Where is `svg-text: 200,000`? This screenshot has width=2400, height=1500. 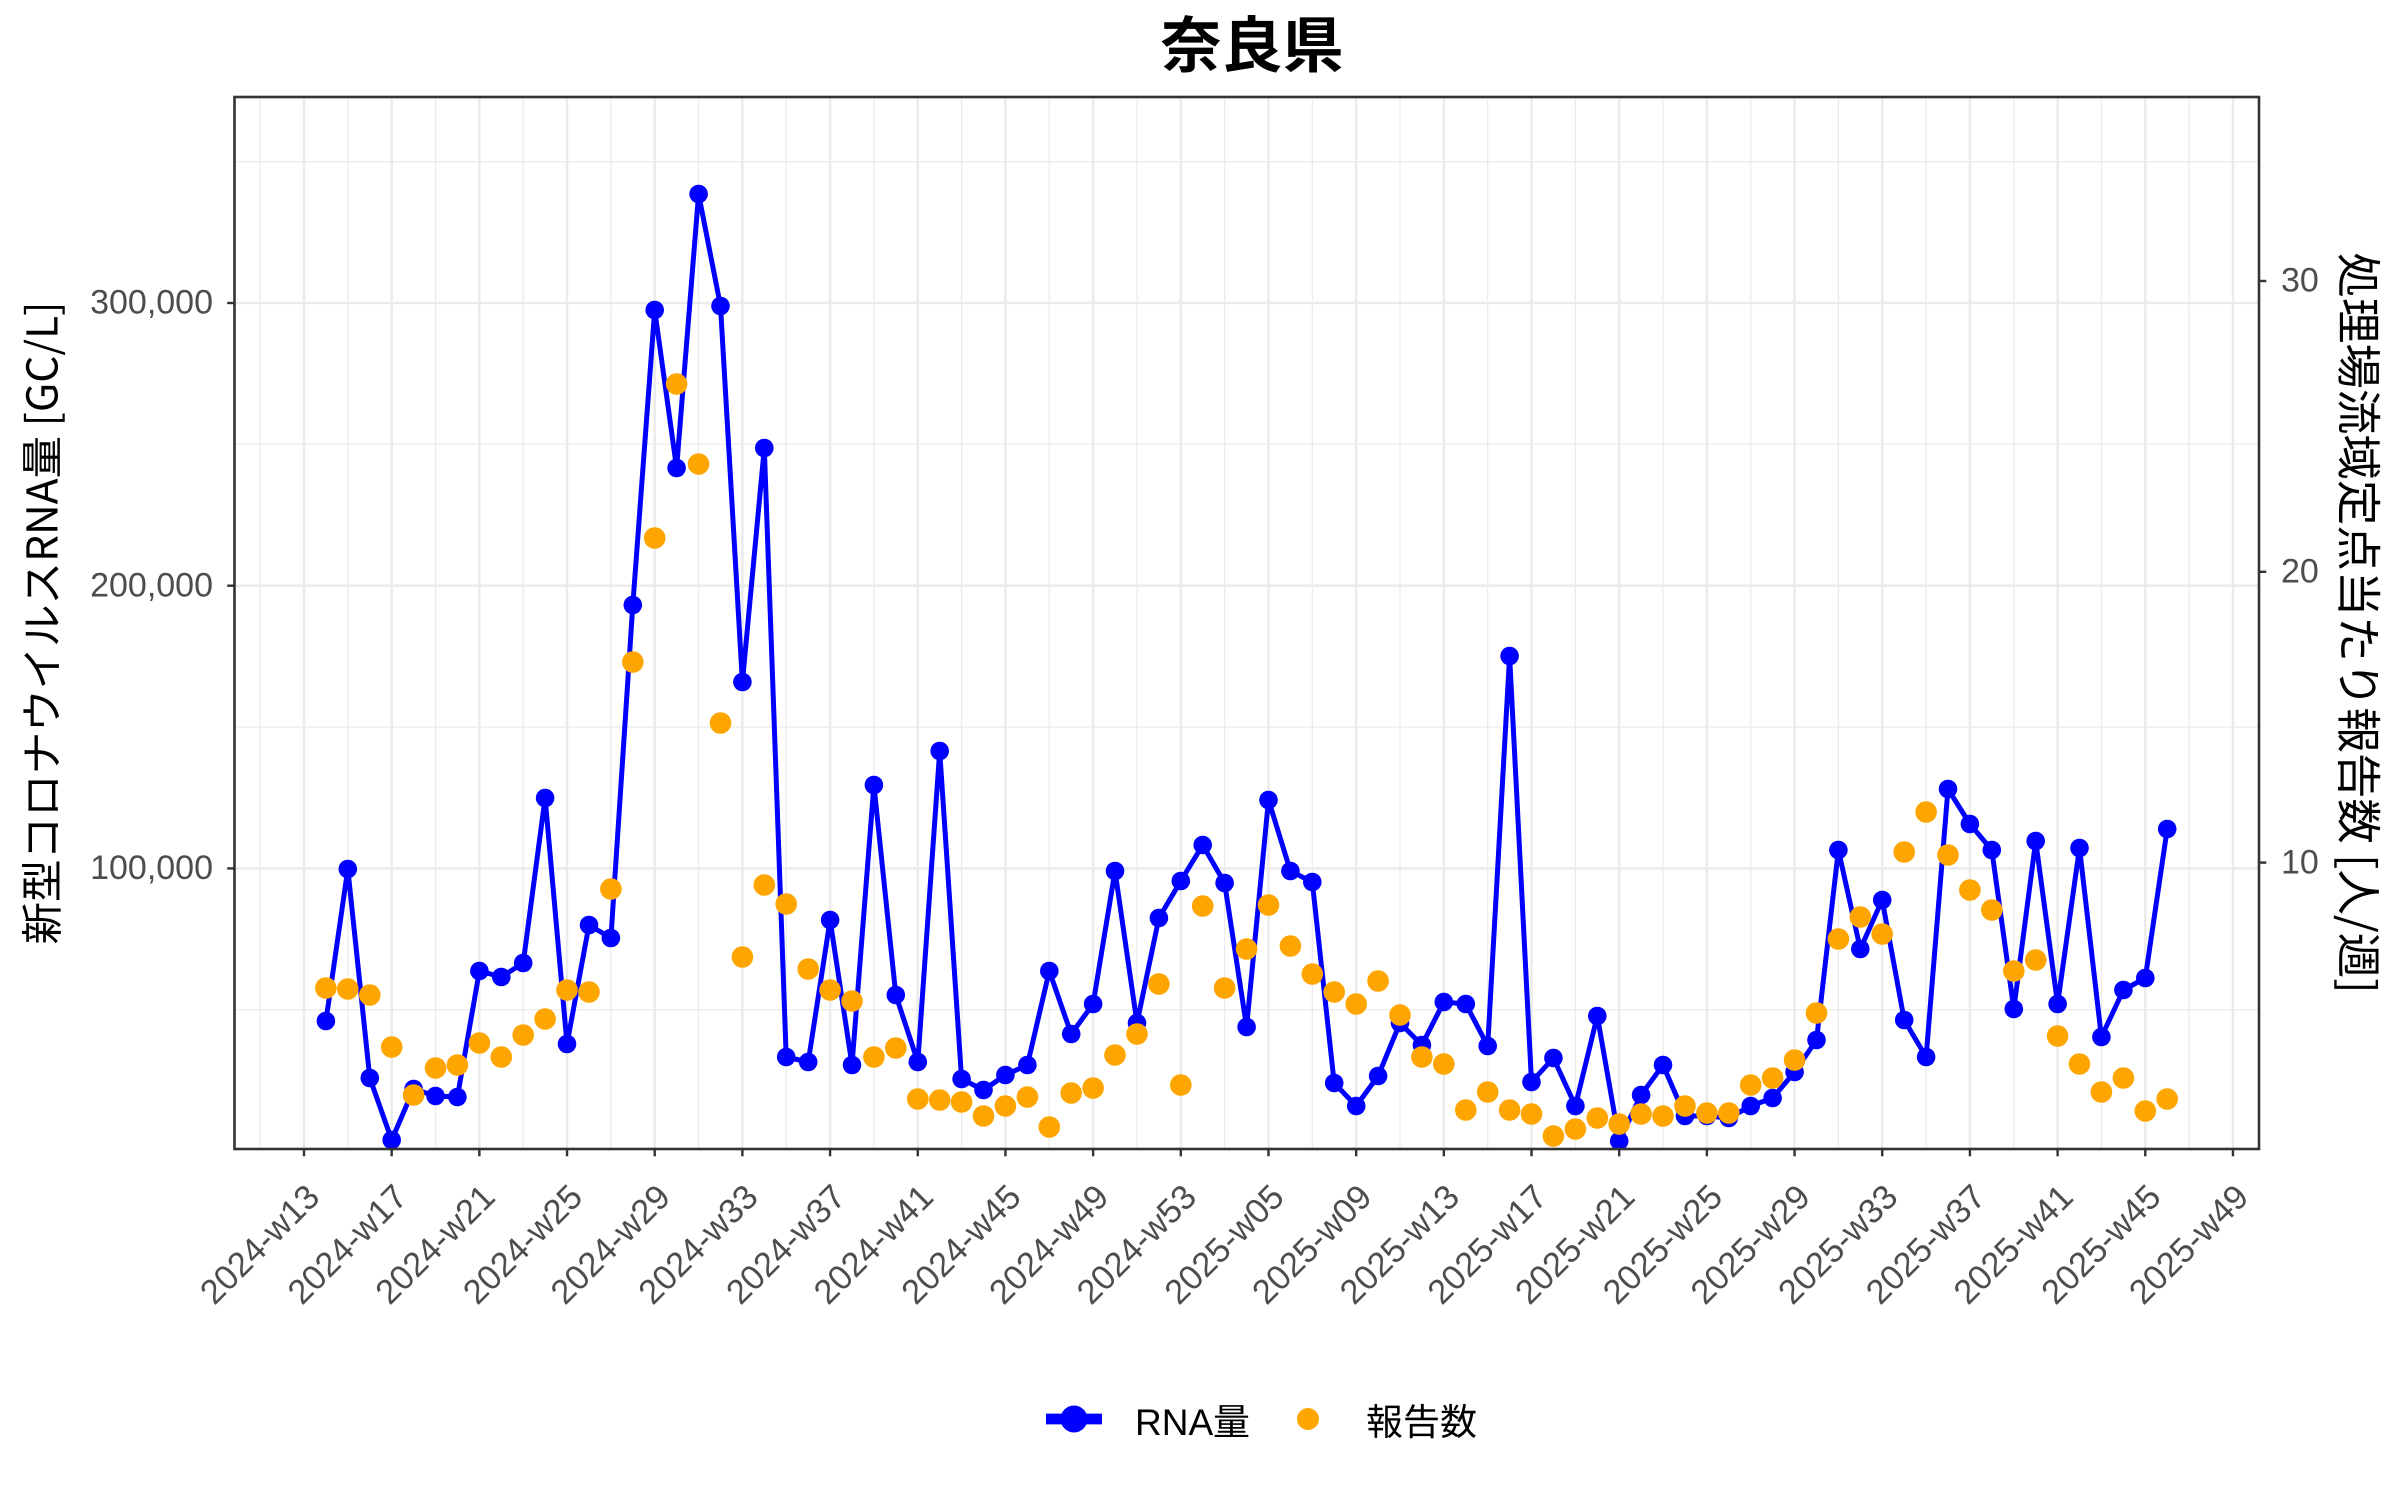 svg-text: 200,000 is located at coordinates (151, 585).